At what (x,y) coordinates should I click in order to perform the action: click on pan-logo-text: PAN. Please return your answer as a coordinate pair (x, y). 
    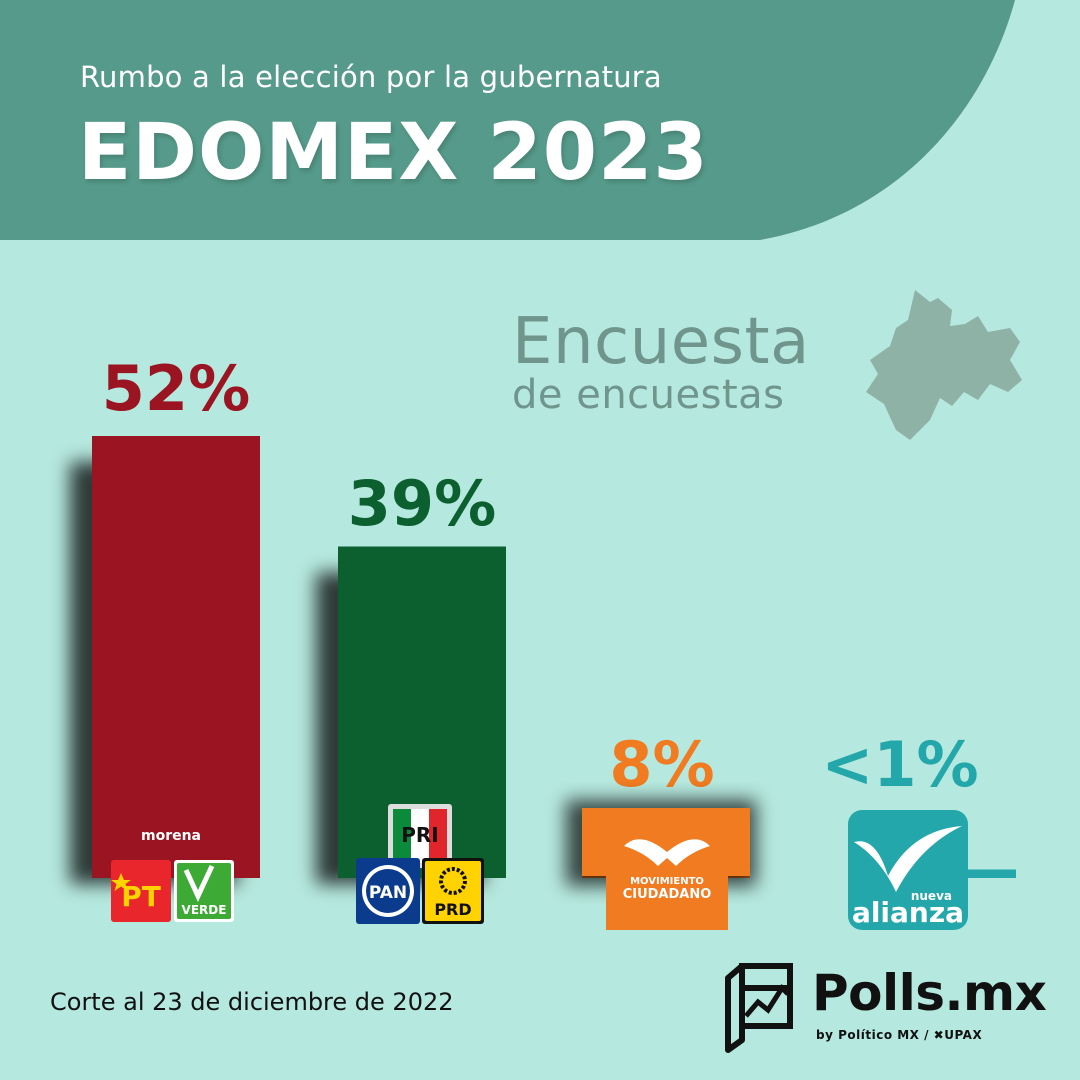
    Looking at the image, I should click on (388, 893).